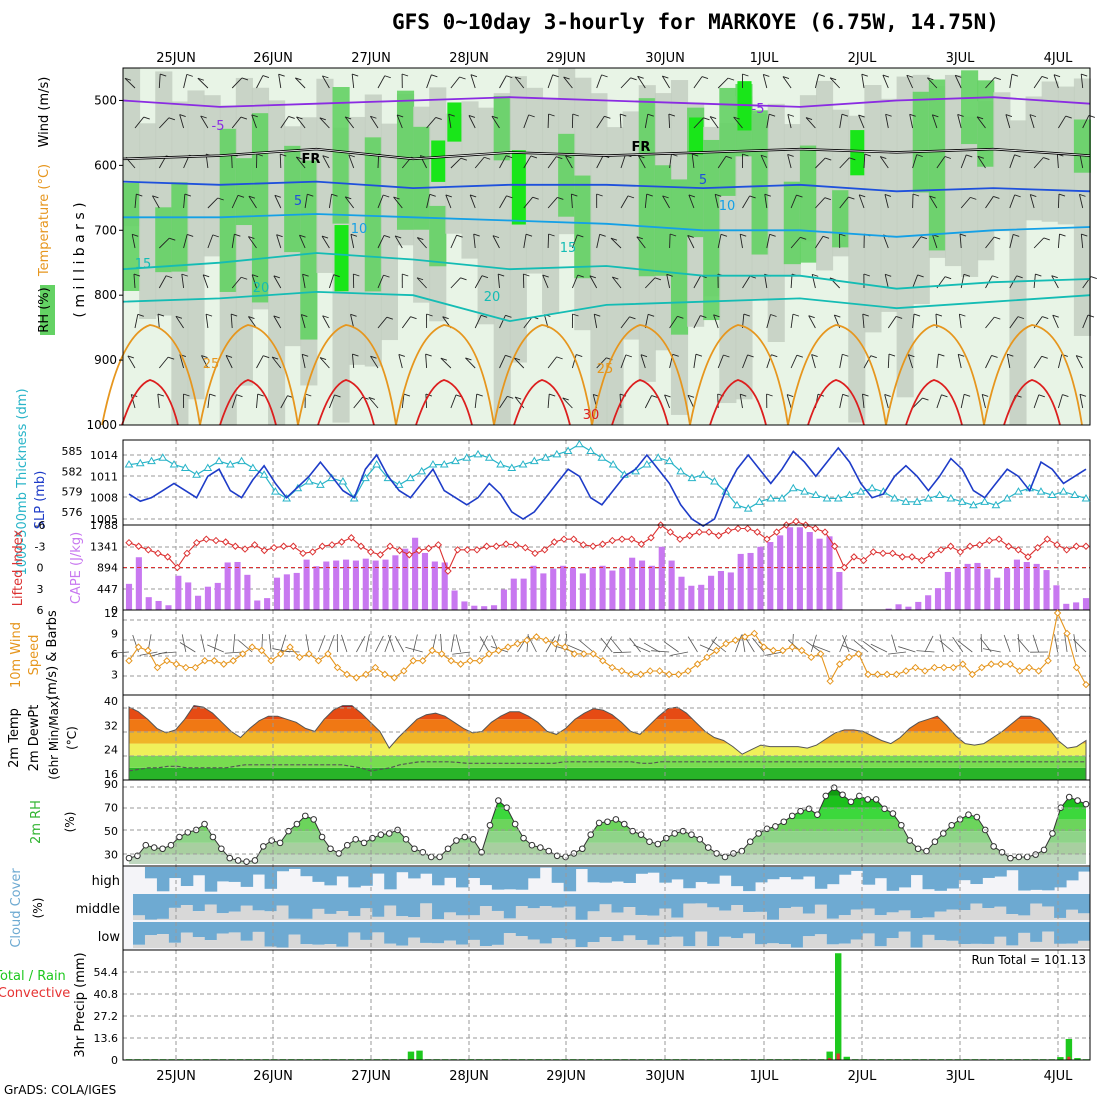 This screenshot has width=1100, height=1100. Describe the element at coordinates (311, 159) in the screenshot. I see `contour-label: FR` at that location.